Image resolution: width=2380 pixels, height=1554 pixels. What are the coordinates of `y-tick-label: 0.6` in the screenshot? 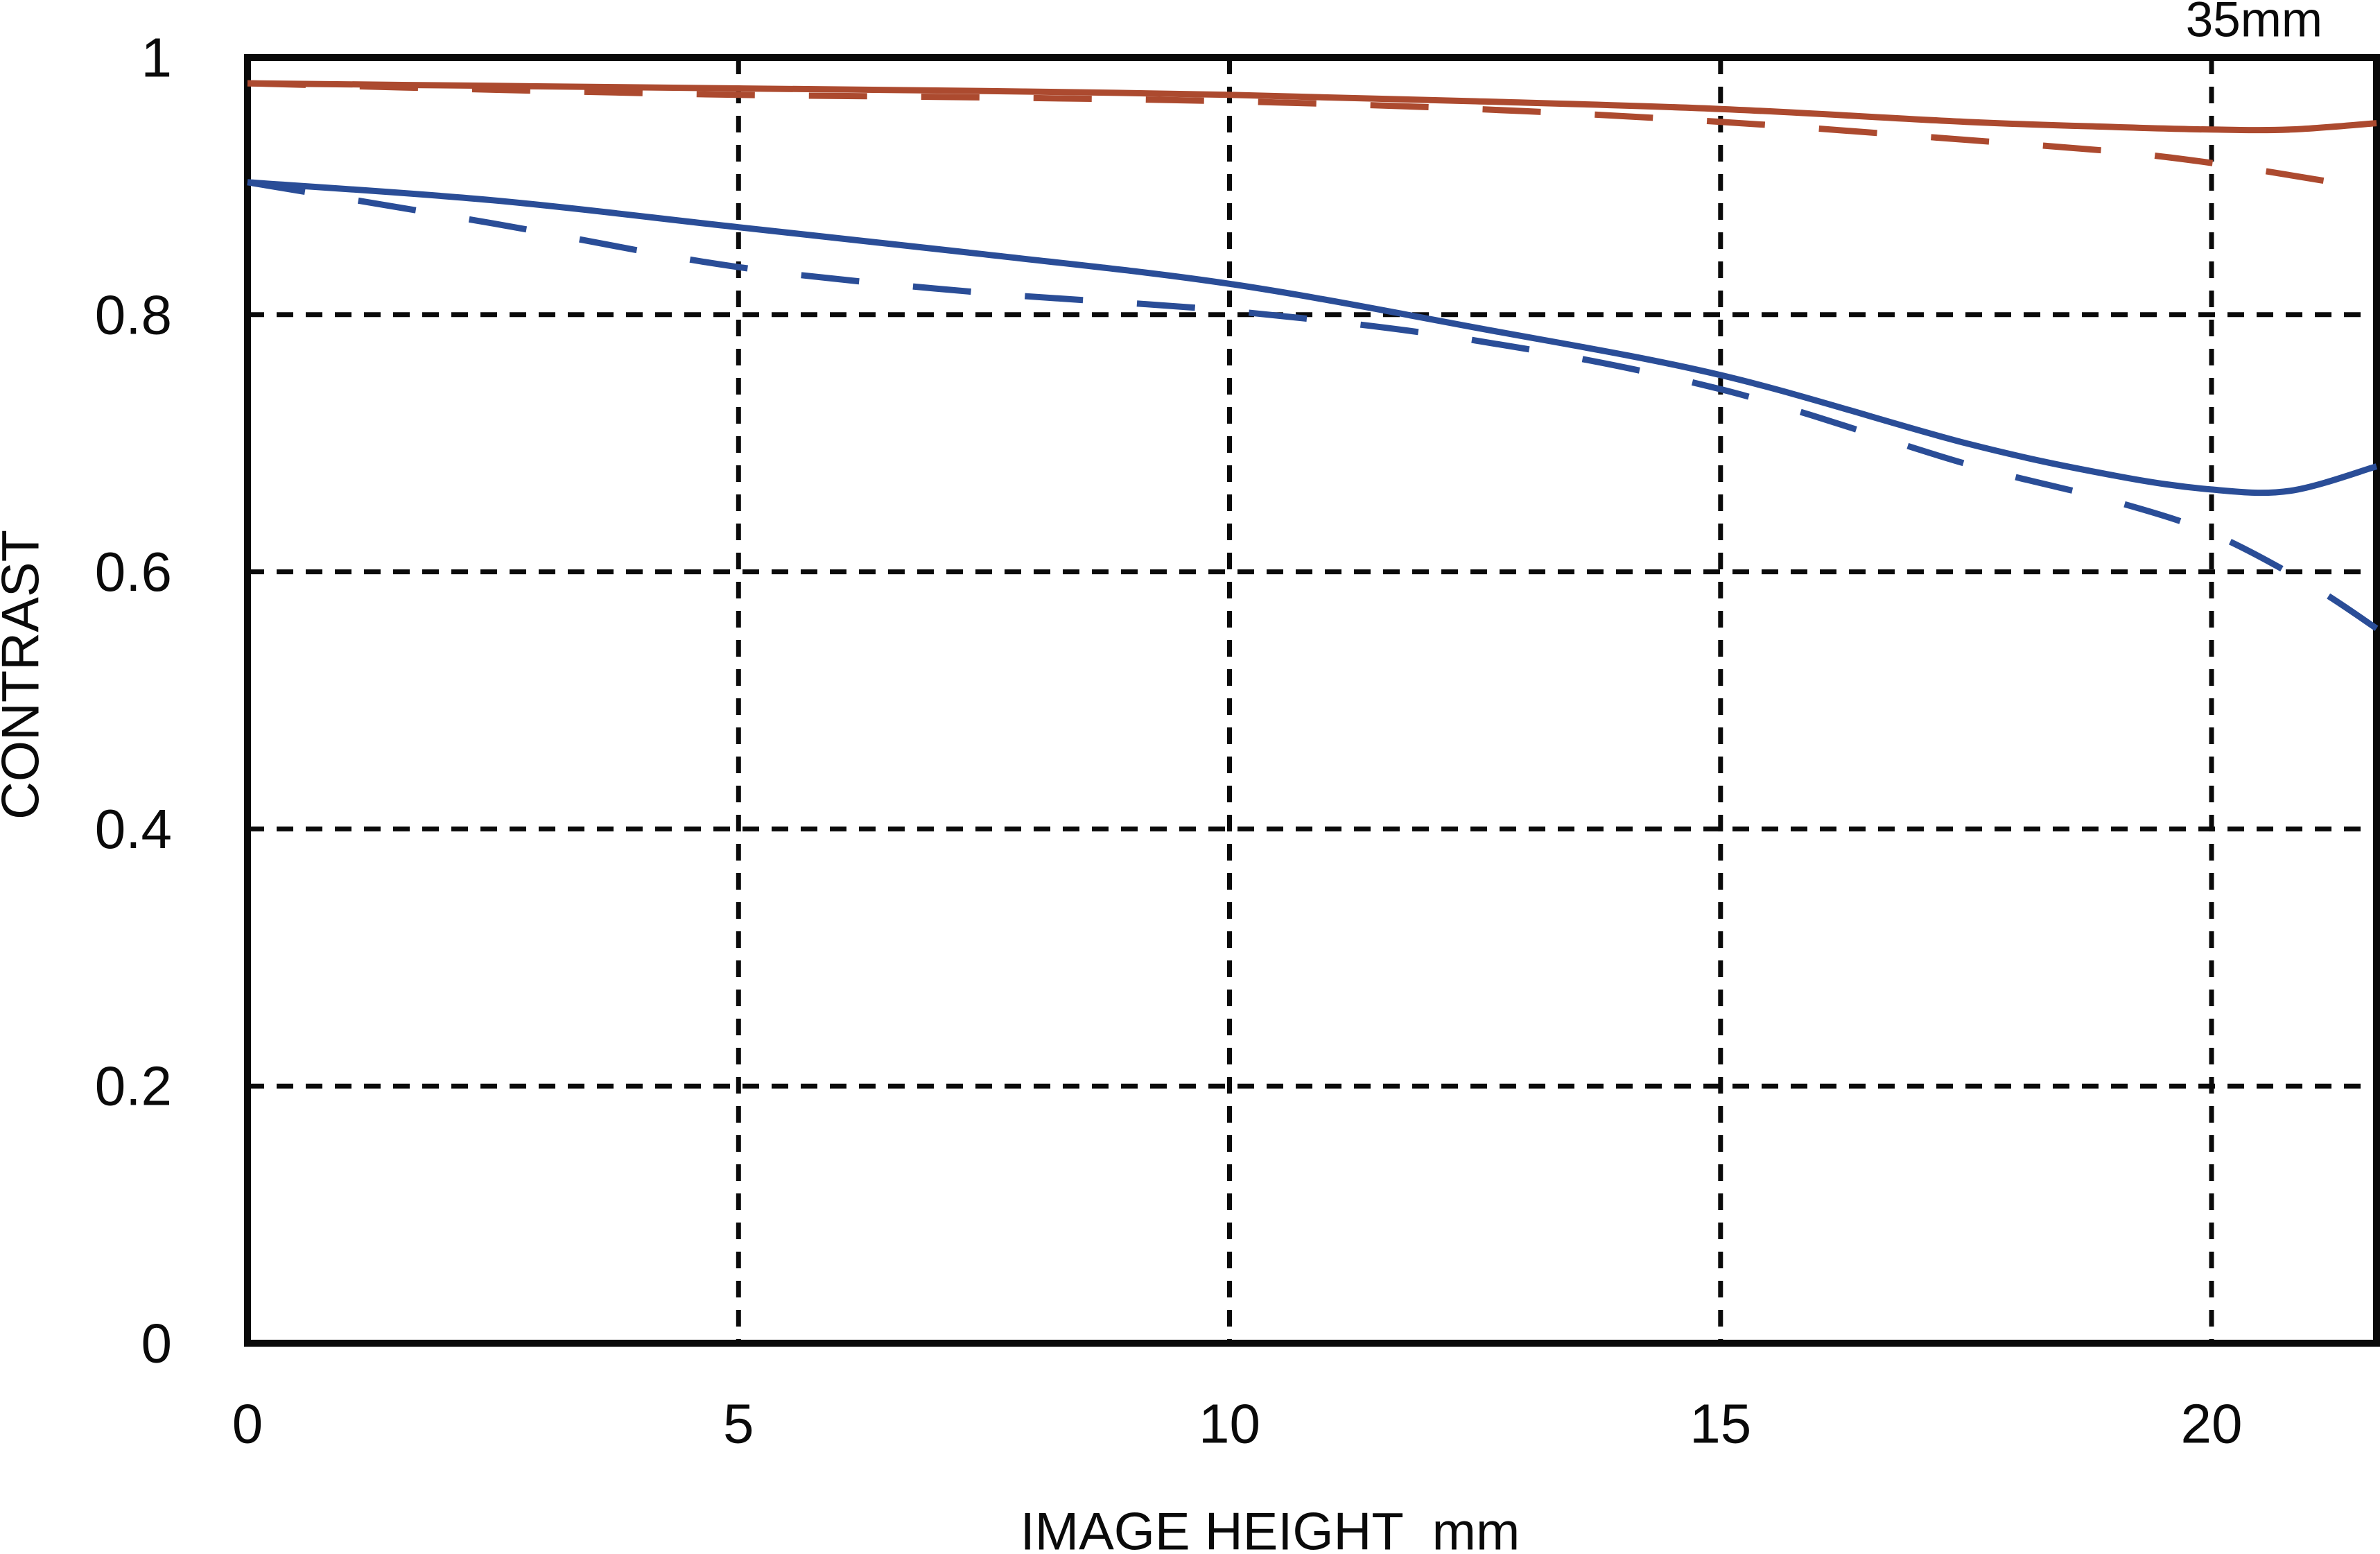 It's located at (133, 572).